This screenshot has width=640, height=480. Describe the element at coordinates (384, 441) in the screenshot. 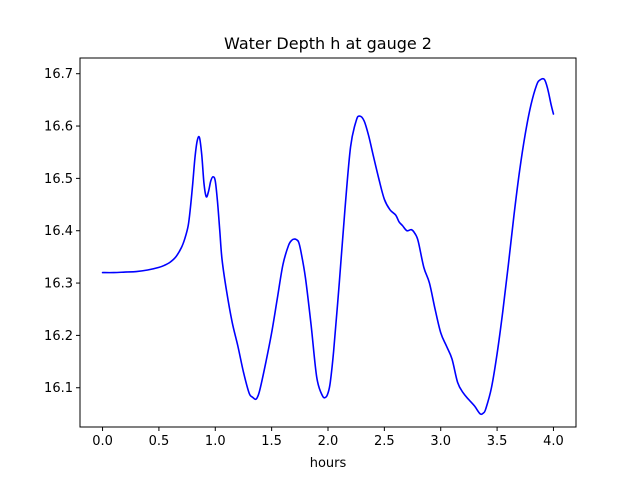

I see `x-tick-label: 2.5` at that location.